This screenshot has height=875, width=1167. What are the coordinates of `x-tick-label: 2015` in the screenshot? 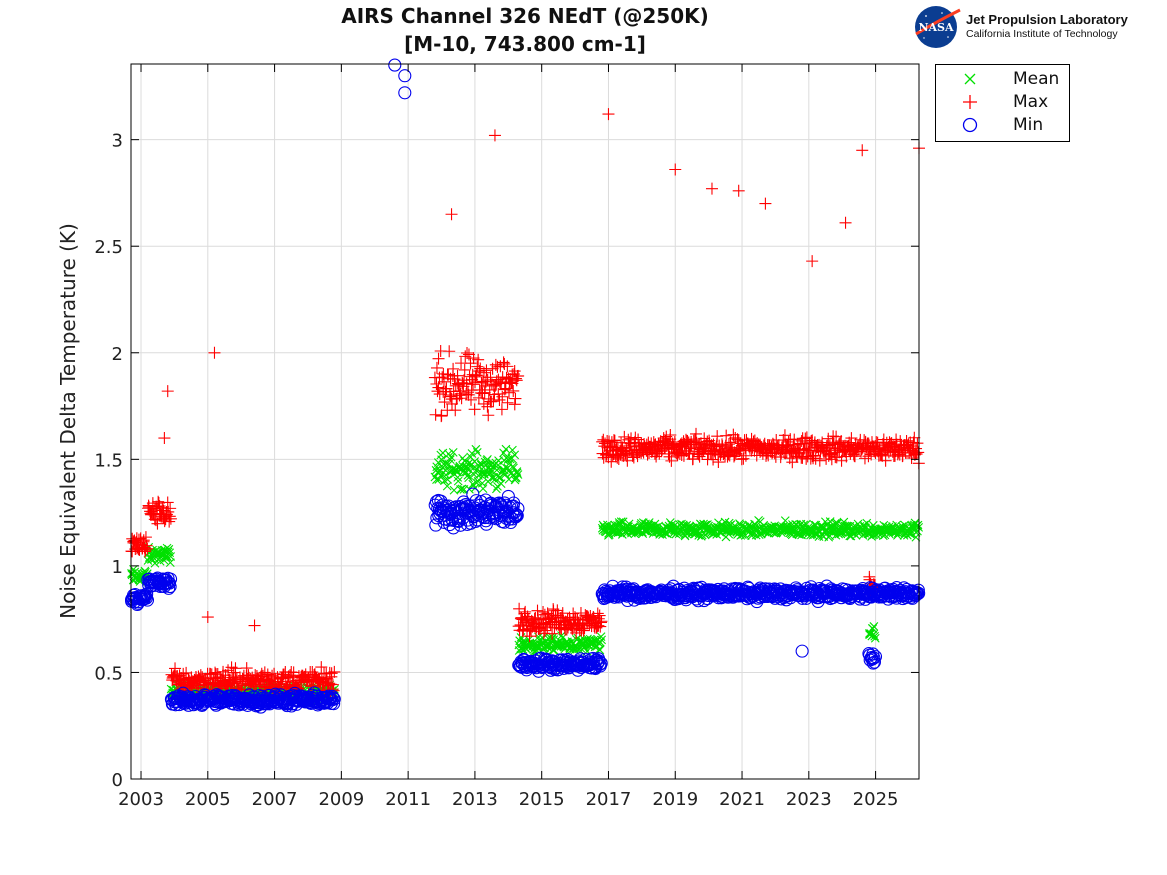 It's located at (542, 799).